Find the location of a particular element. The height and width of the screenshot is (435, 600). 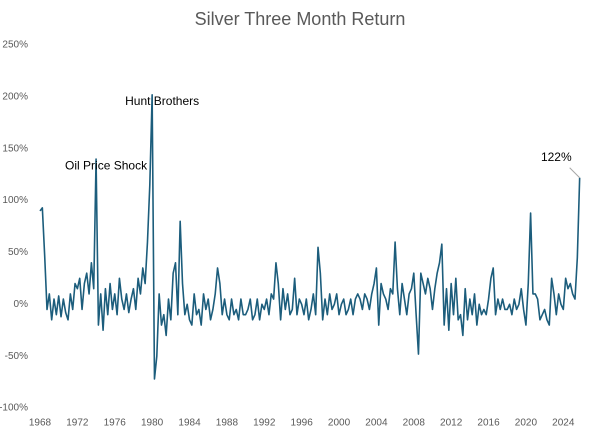

annotation: 122% is located at coordinates (556, 157).